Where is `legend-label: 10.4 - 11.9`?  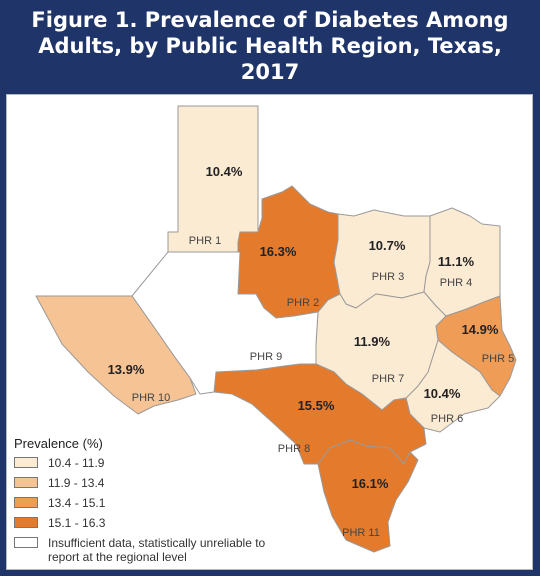
legend-label: 10.4 - 11.9 is located at coordinates (76, 463).